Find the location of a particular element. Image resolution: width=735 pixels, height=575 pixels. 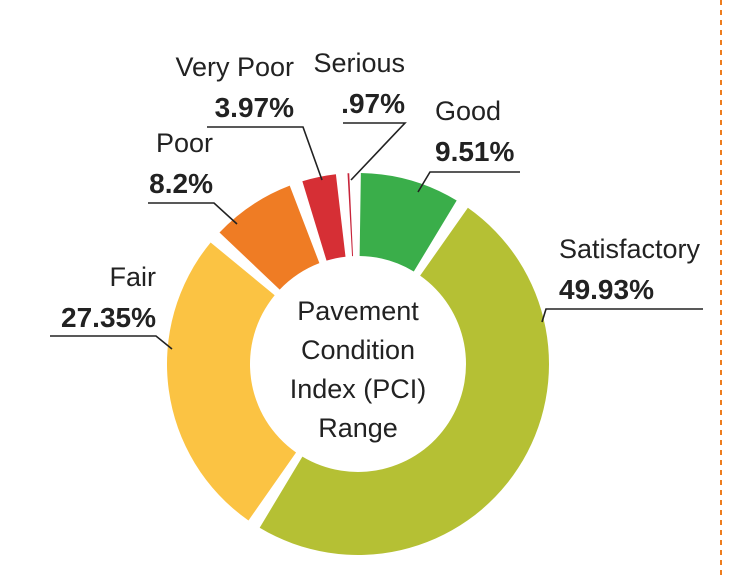

label-very-poor: Very Poor is located at coordinates (234, 67).